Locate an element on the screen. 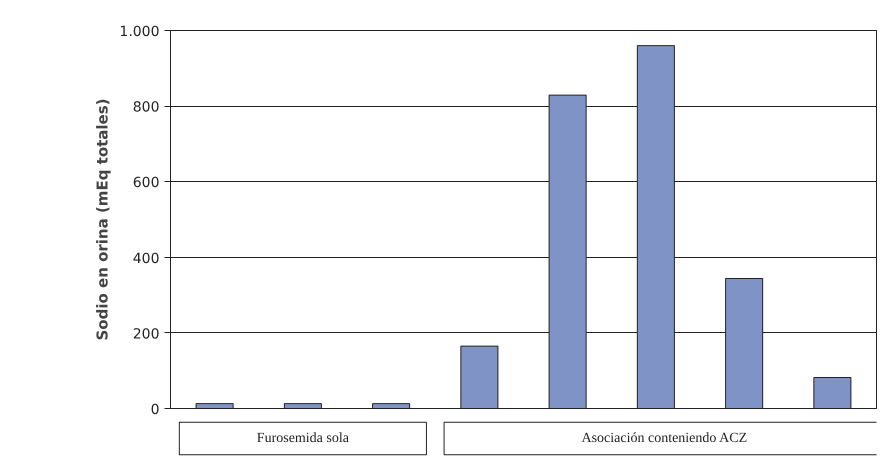 The height and width of the screenshot is (476, 896). y-tick-label: 1.000 is located at coordinates (139, 32).